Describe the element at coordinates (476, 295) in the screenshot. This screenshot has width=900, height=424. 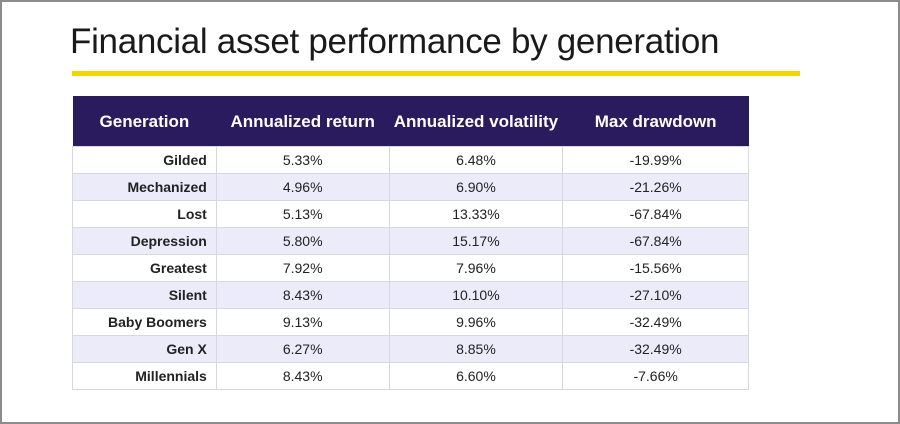
I see `cell-volatility: 10.10%` at that location.